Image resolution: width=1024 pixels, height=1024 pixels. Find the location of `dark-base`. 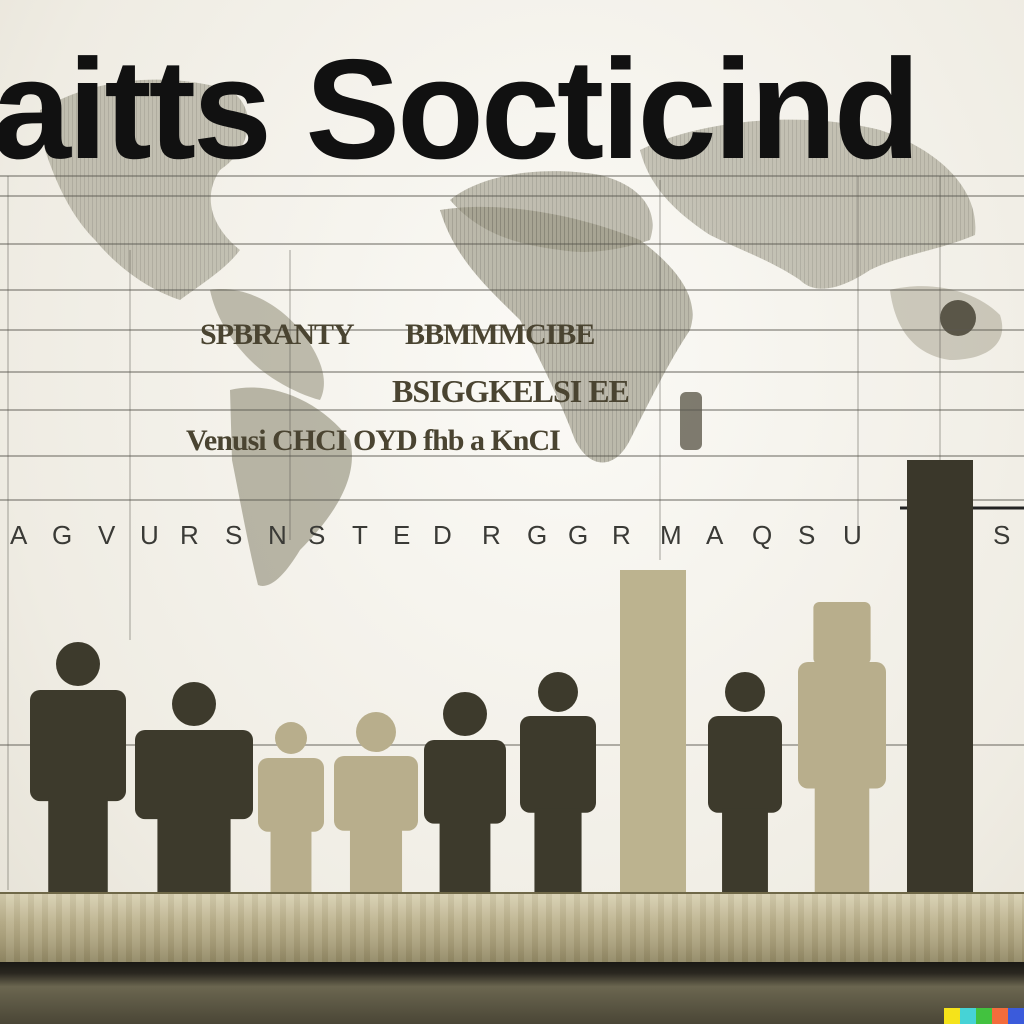

dark-base is located at coordinates (512, 993).